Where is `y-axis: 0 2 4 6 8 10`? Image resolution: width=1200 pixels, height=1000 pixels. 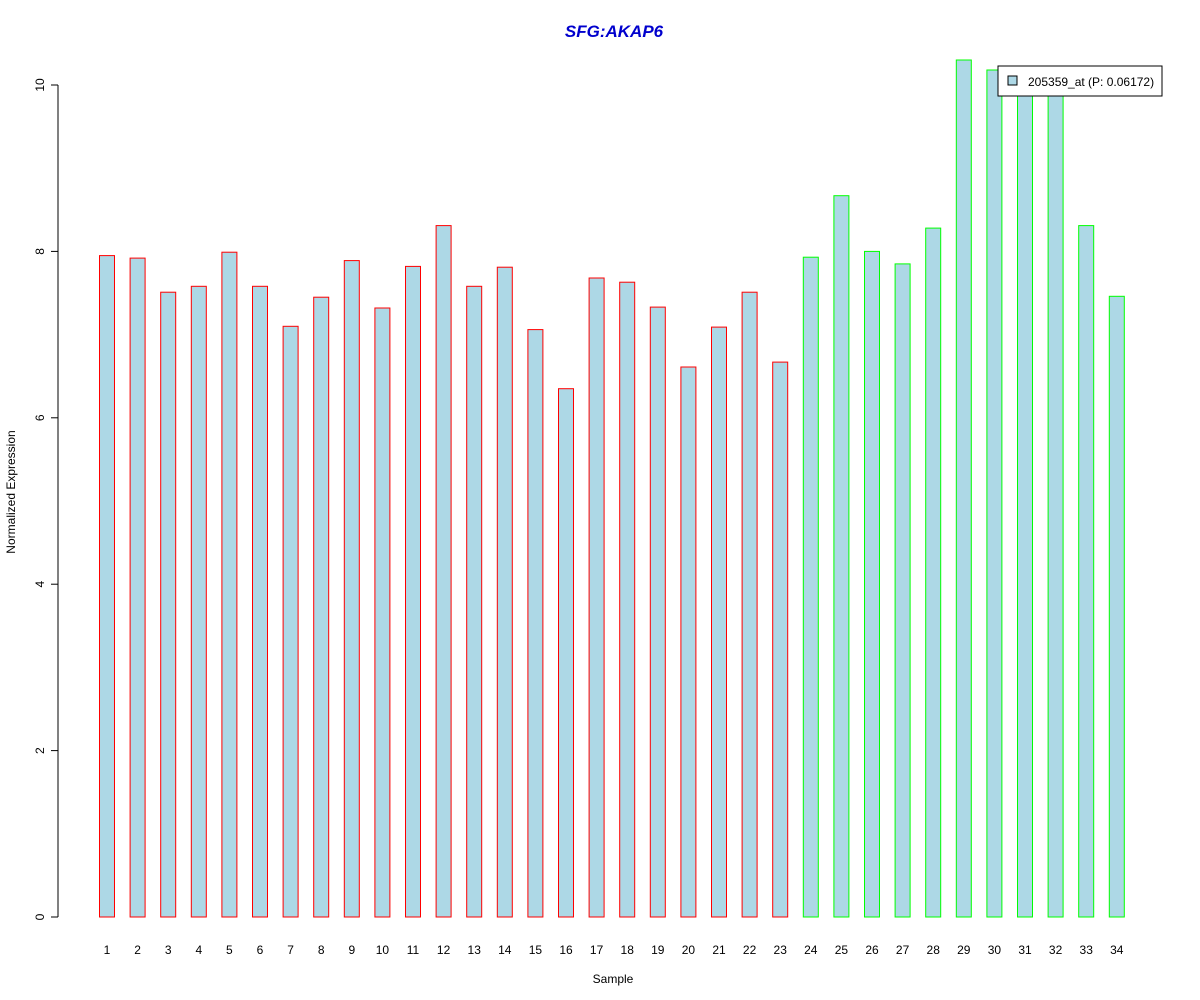
y-axis: 0 2 4 6 8 10 is located at coordinates (46, 499).